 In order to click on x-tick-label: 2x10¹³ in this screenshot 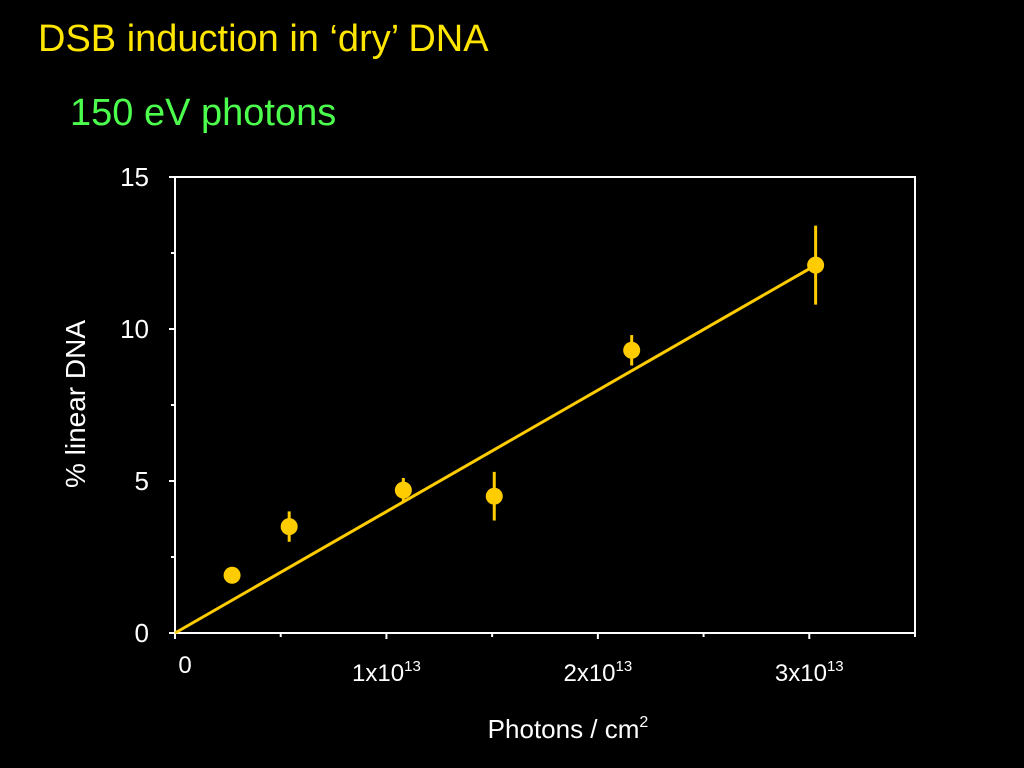, I will do `click(597, 673)`.